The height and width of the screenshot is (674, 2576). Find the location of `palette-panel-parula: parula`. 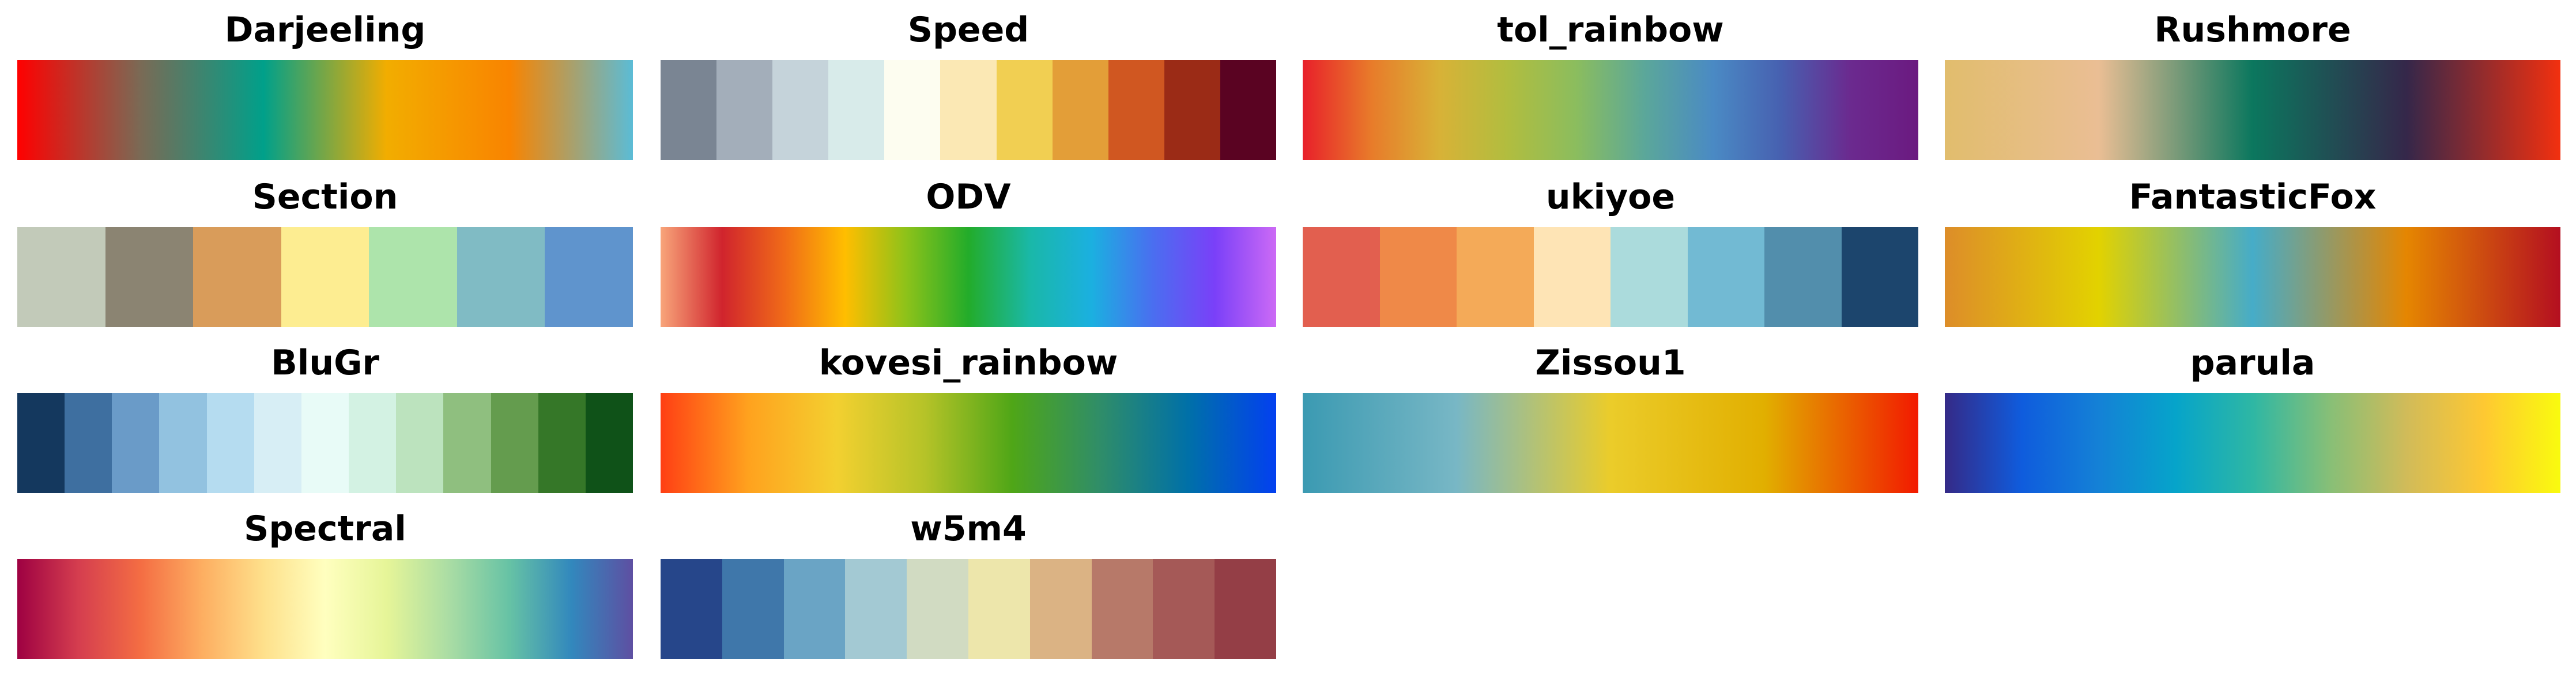

palette-panel-parula: parula is located at coordinates (2252, 415).